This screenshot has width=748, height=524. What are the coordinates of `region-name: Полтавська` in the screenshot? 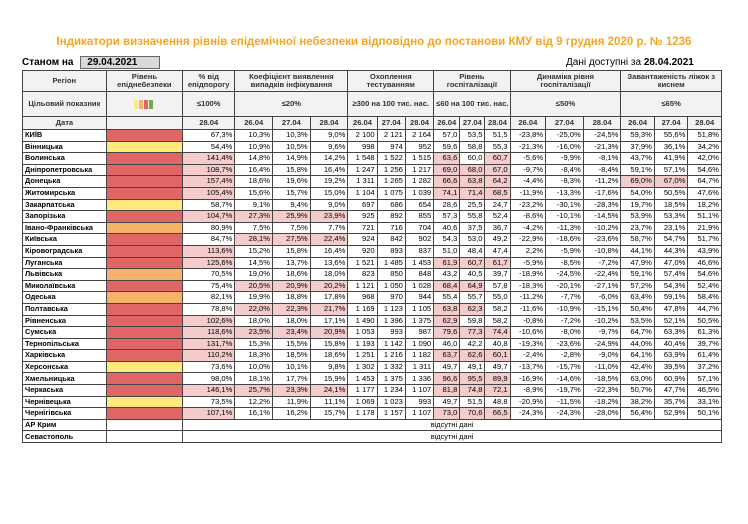 It's located at (64, 309).